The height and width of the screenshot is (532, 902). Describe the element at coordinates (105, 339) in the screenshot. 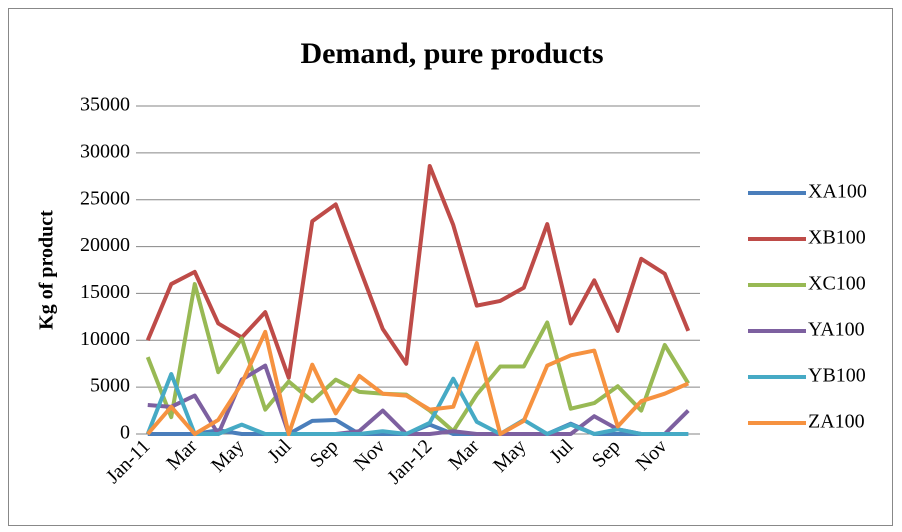

I see `y-tick-label: 10000` at that location.